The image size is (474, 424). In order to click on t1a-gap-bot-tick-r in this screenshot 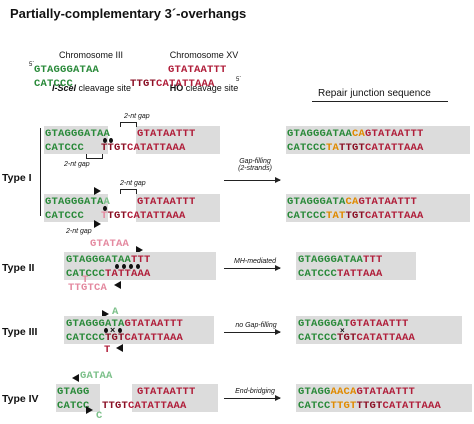, I will do `click(102, 156)`.